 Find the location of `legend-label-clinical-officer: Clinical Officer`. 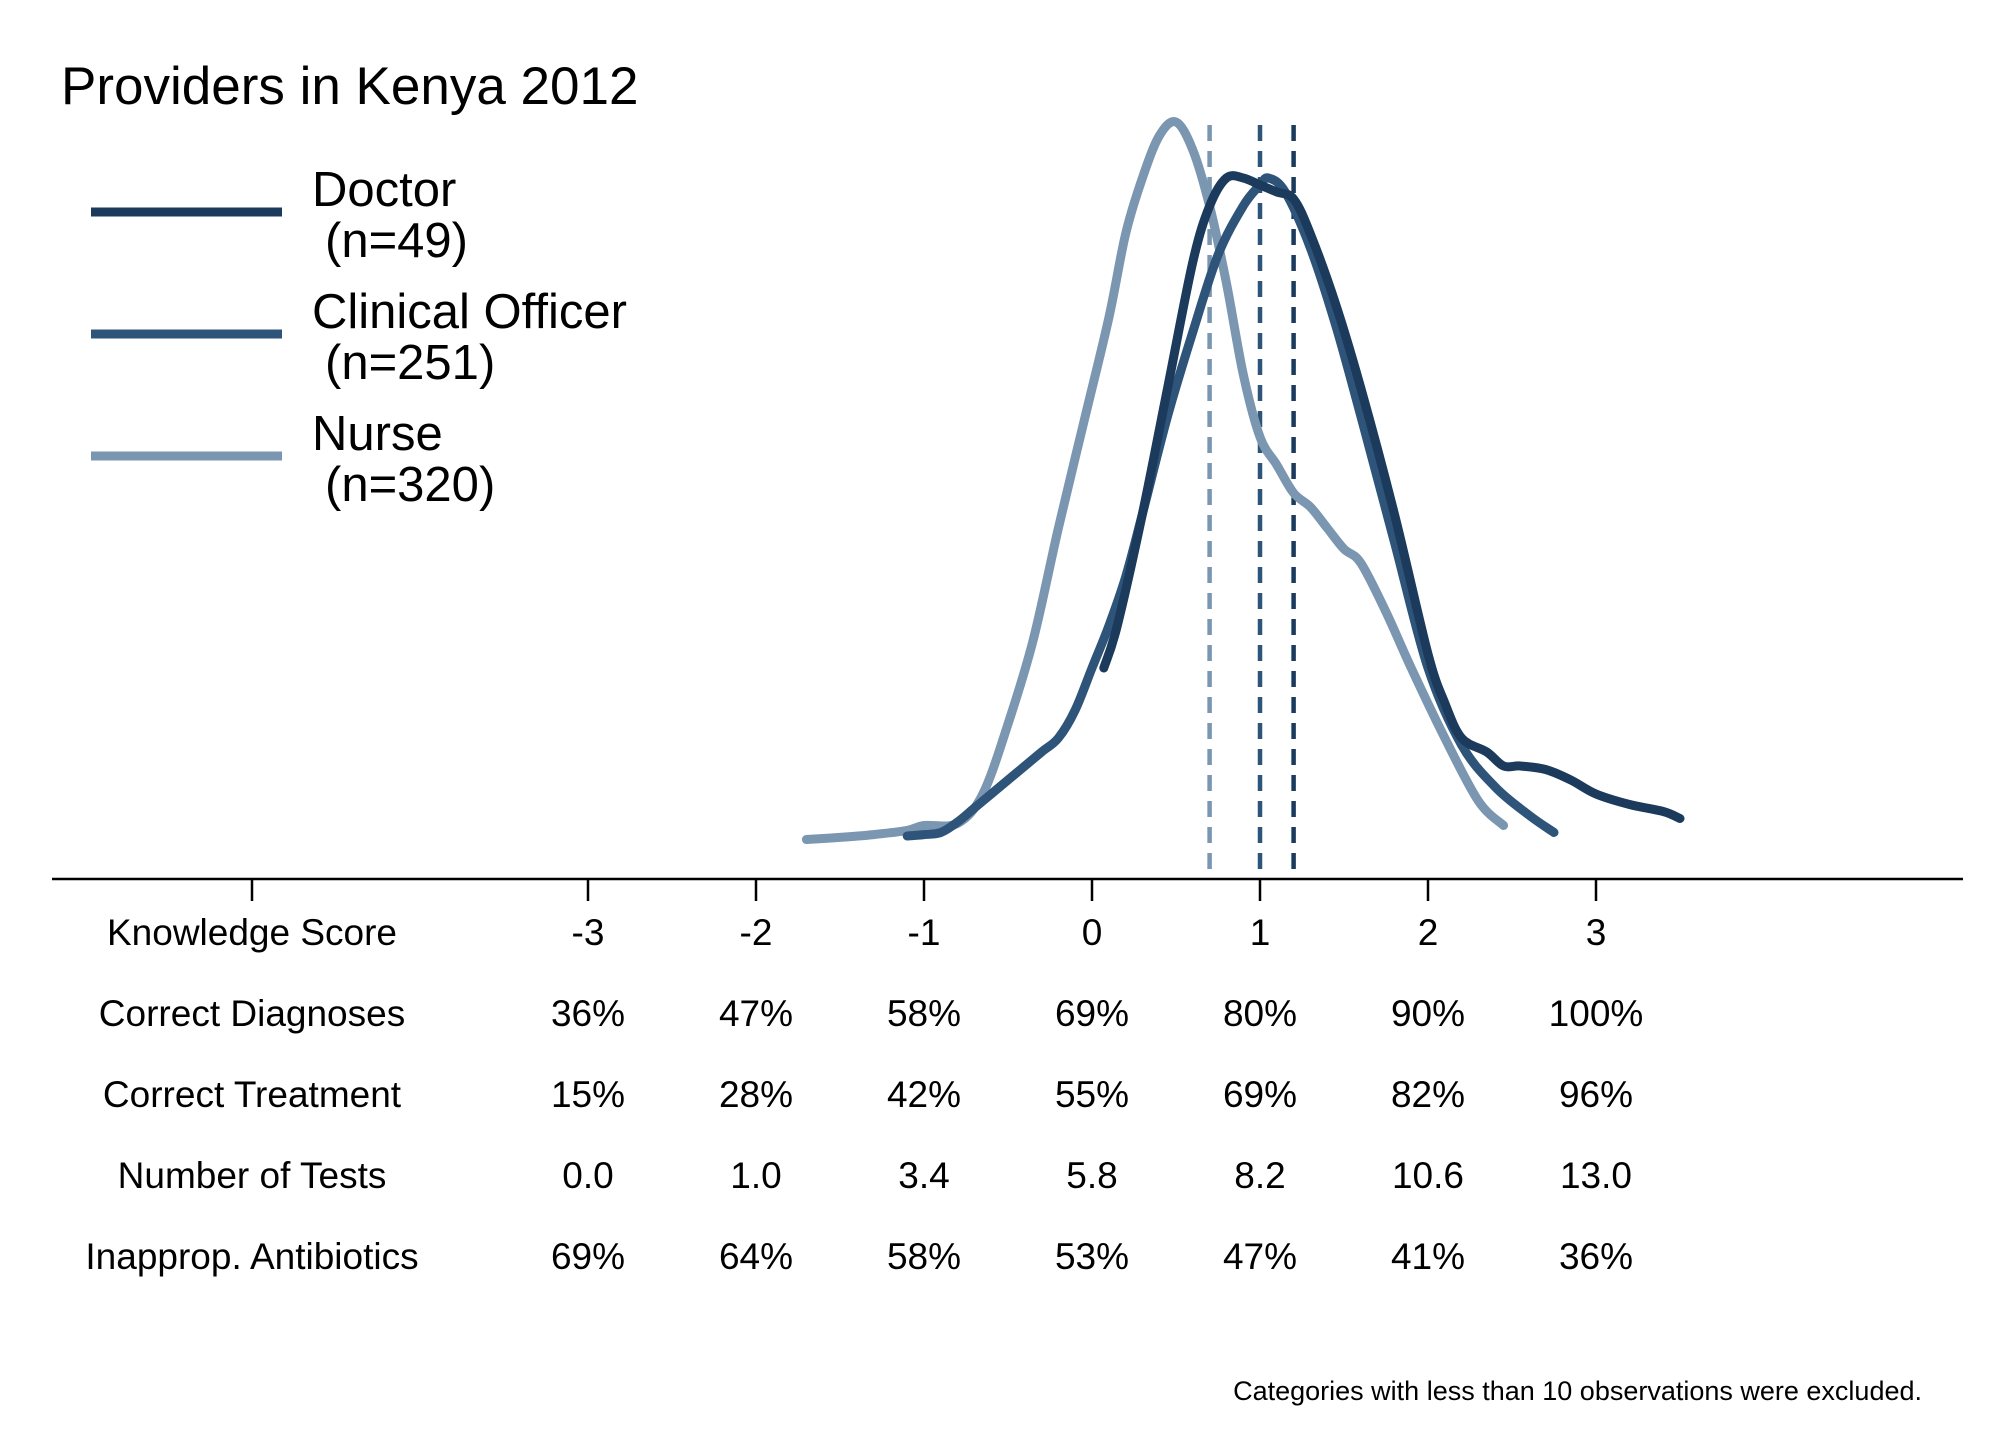

legend-label-clinical-officer: Clinical Officer is located at coordinates (469, 312).